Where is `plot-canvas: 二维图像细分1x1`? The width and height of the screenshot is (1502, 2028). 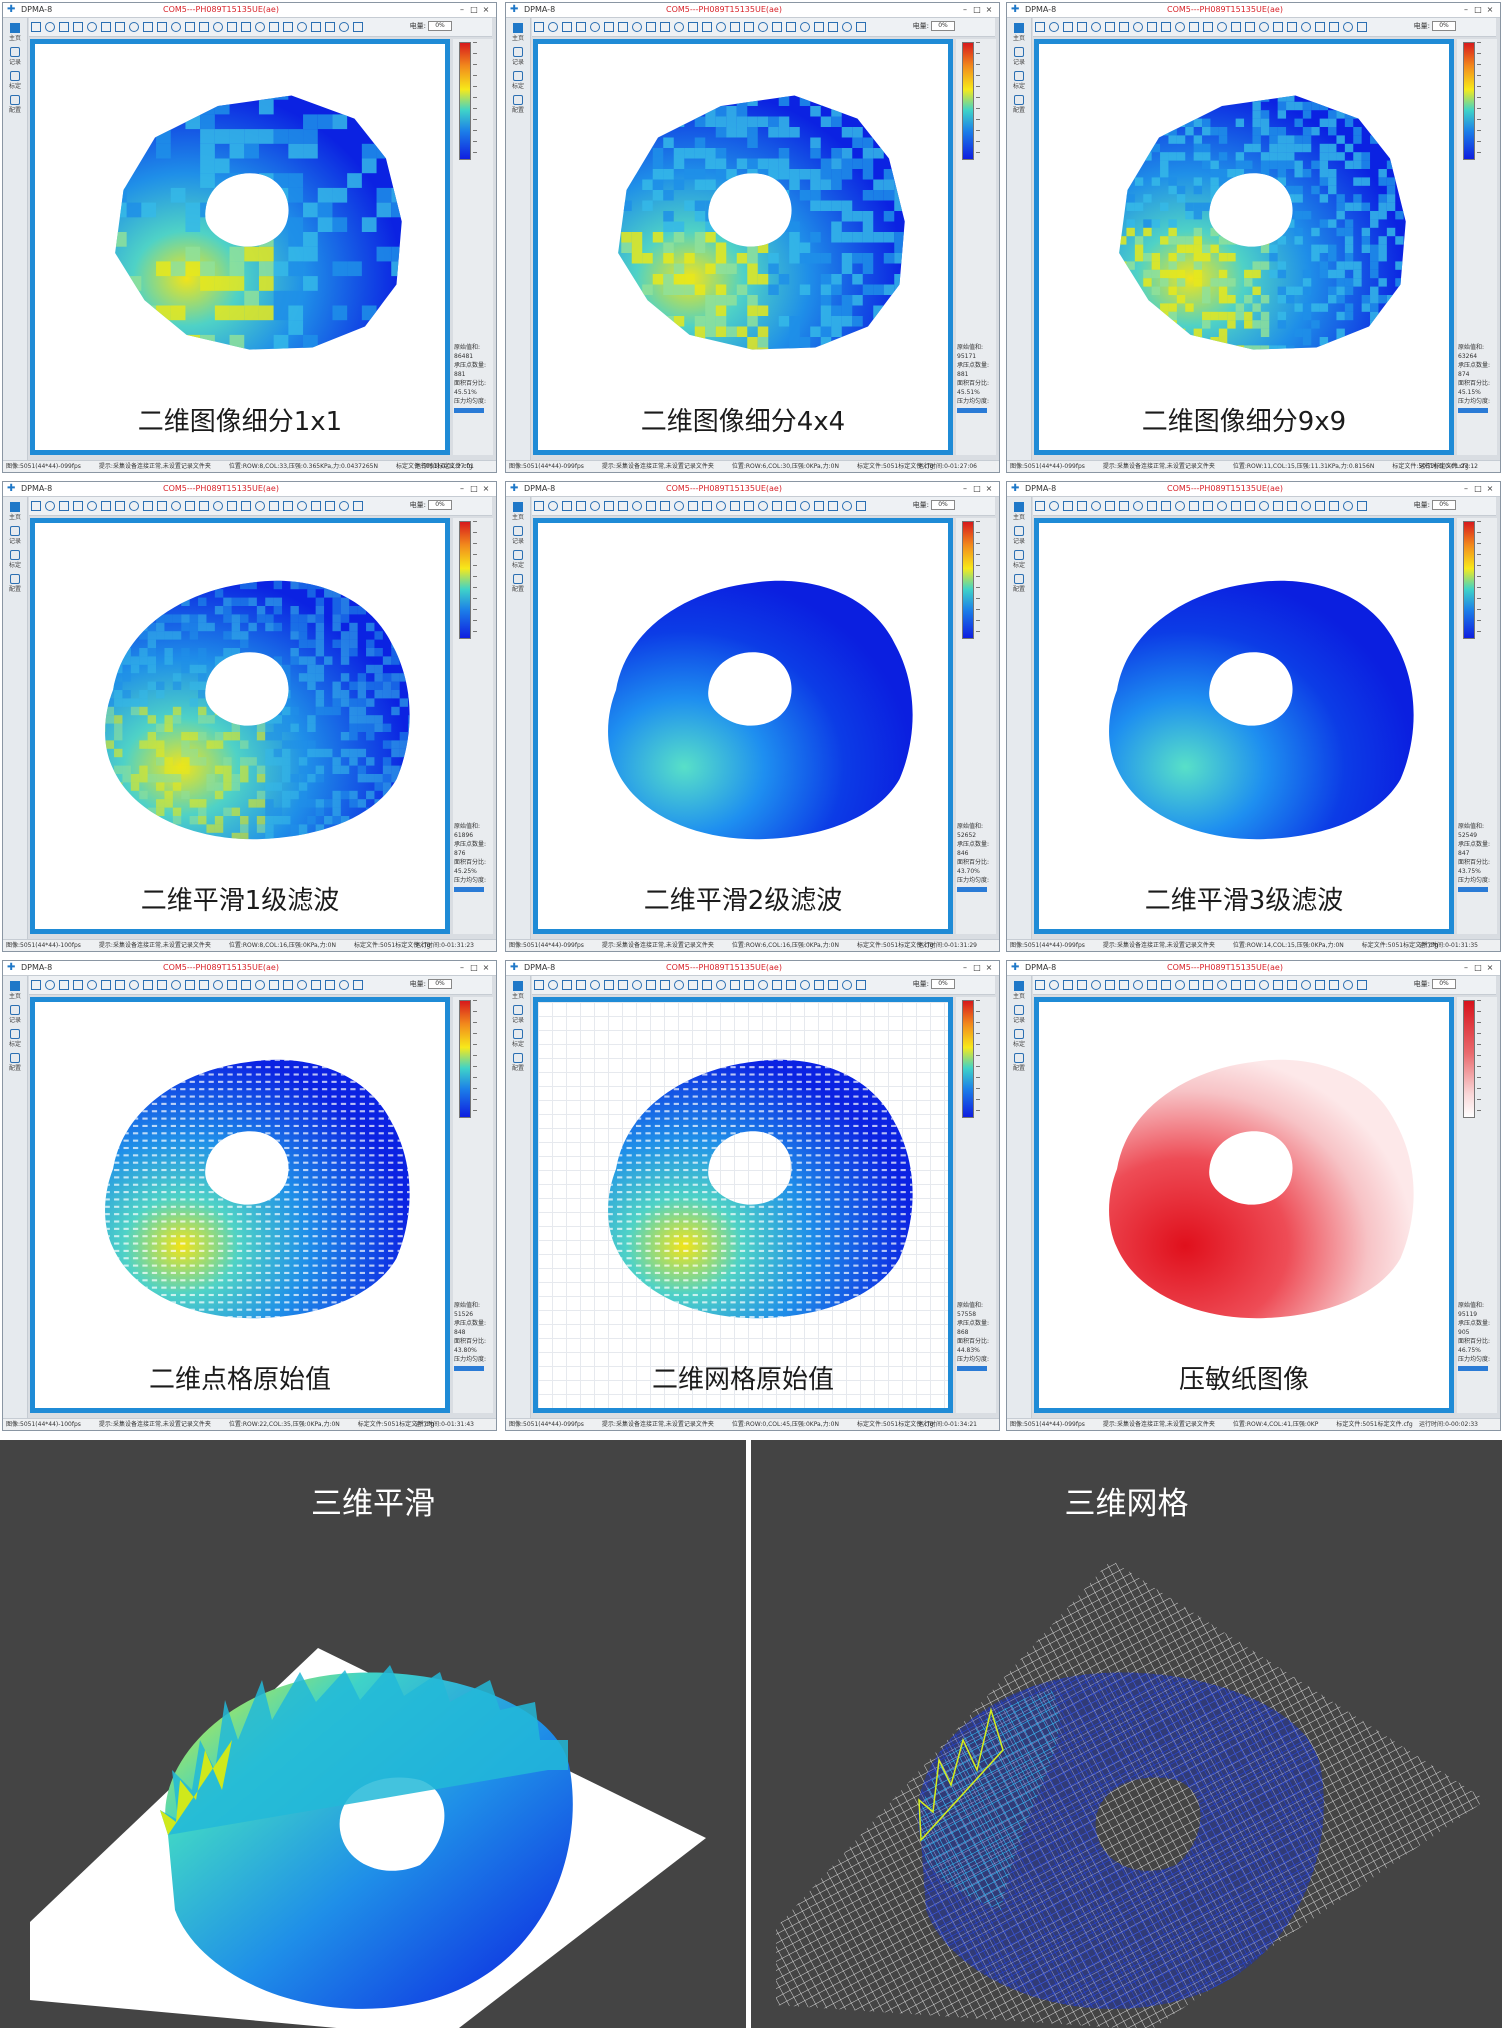 plot-canvas: 二维图像细分1x1 is located at coordinates (240, 247).